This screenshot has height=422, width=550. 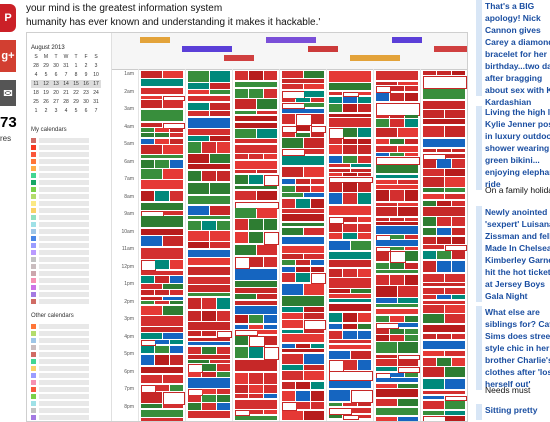 I want to click on mini-day: 1, so click(x=36, y=111).